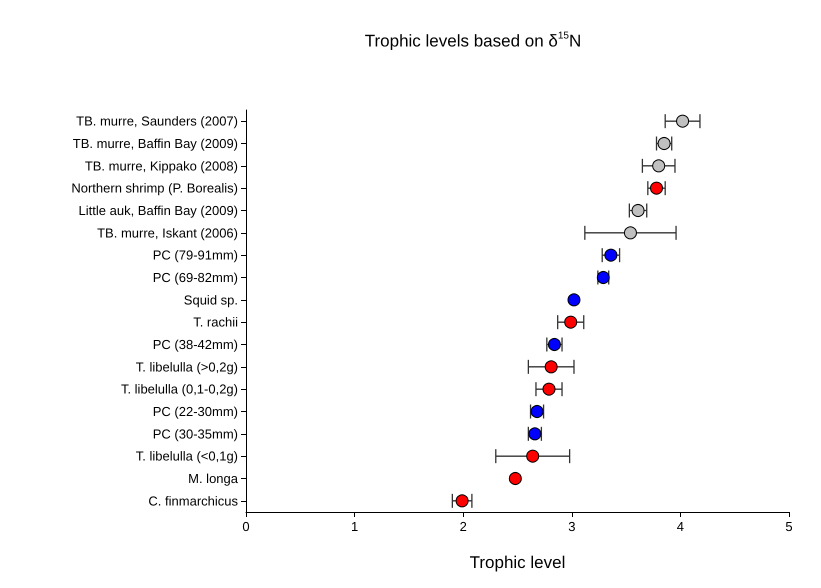  Describe the element at coordinates (518, 562) in the screenshot. I see `x-axis-title: Trophic level` at that location.